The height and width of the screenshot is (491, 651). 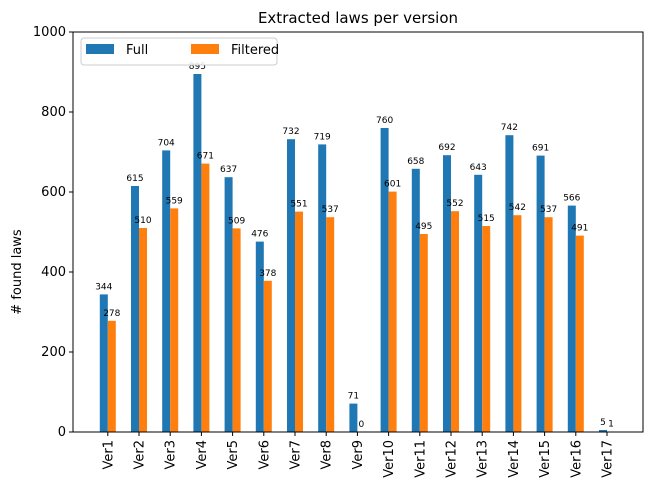 I want to click on bar-value-full-ver4: 895, so click(x=197, y=67).